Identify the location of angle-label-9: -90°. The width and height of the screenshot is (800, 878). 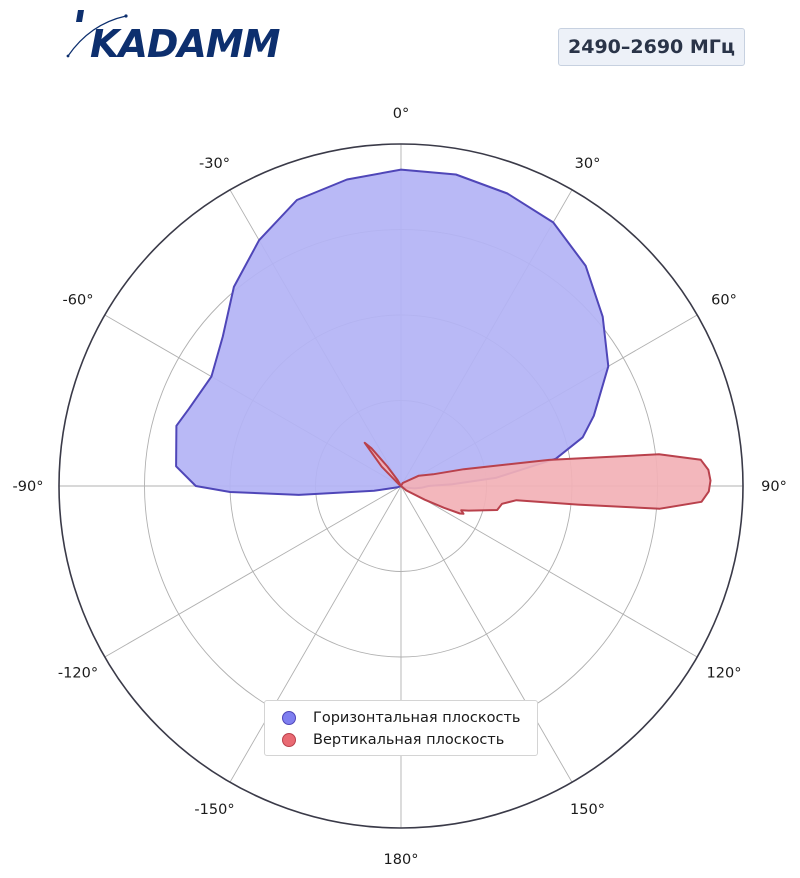
(28, 487).